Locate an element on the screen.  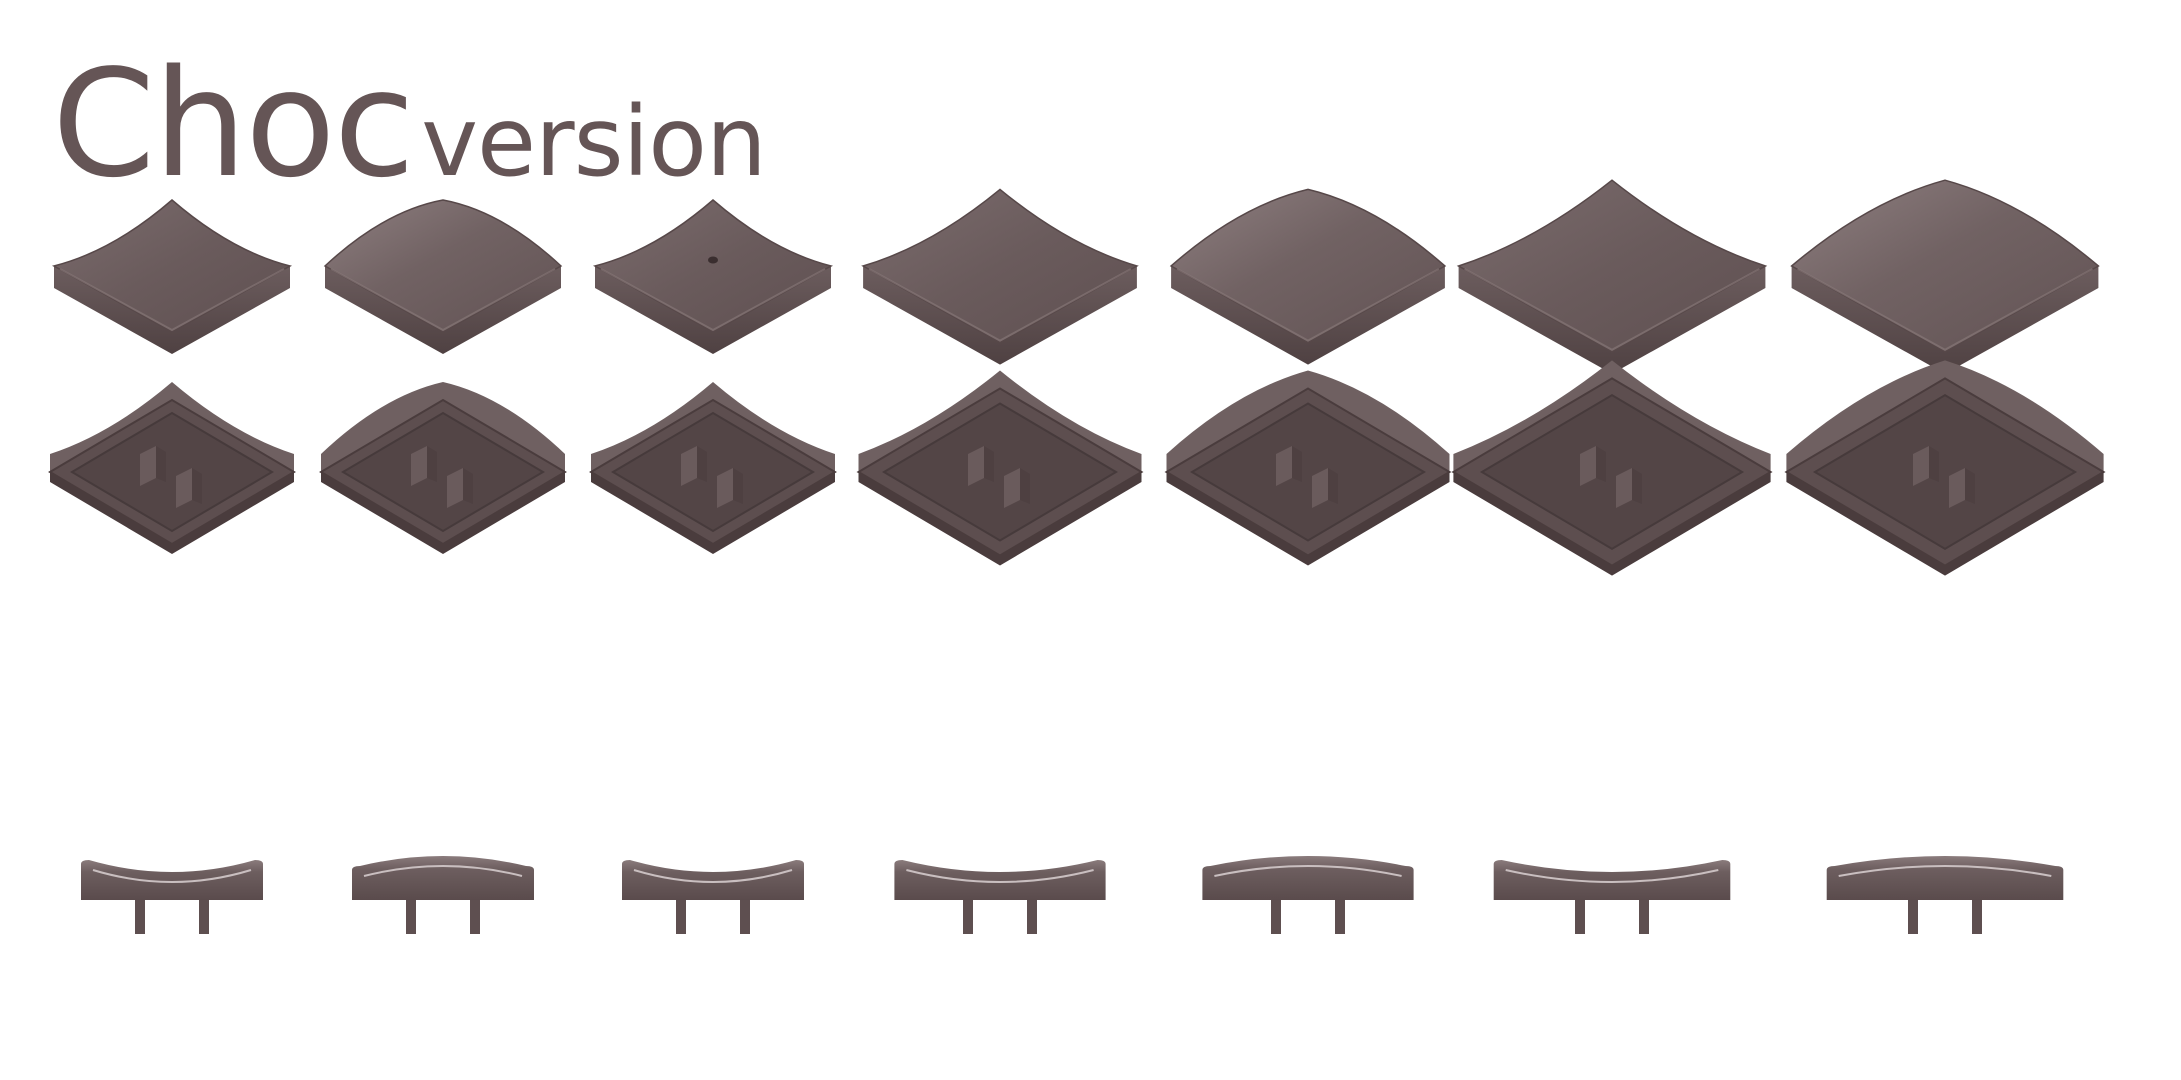
keycap-top-1.25u-convex is located at coordinates (1308, 276).